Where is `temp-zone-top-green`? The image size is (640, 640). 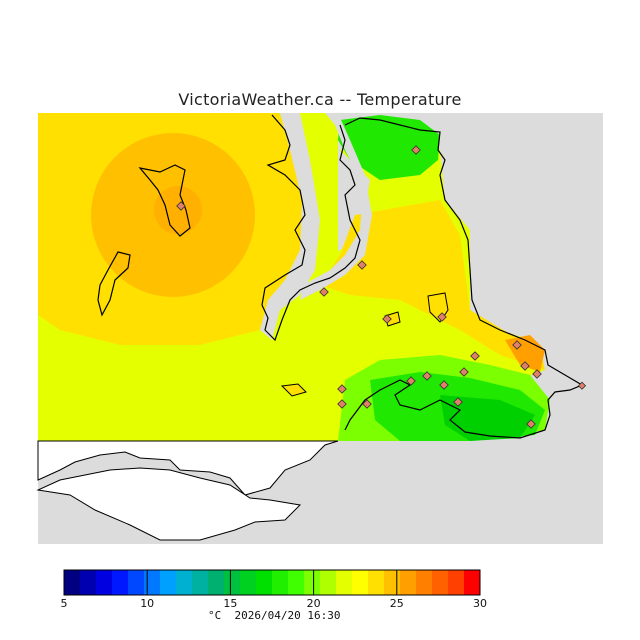
temp-zone-top-green is located at coordinates (389, 147).